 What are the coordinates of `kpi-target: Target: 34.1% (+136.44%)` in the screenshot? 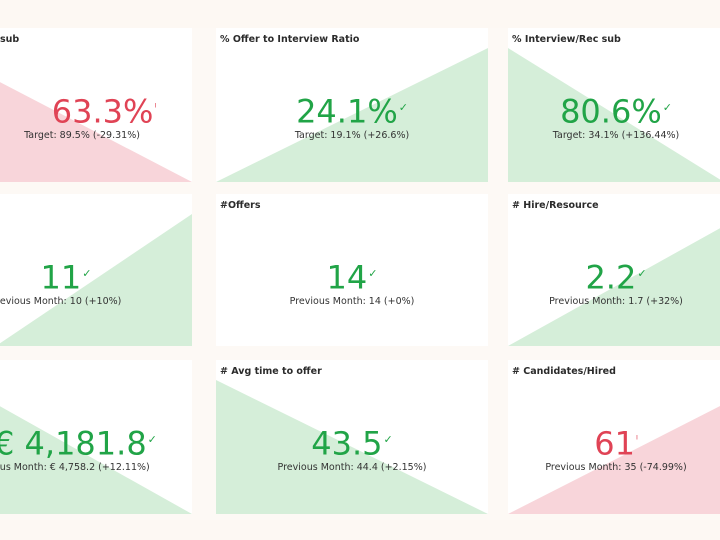 It's located at (616, 135).